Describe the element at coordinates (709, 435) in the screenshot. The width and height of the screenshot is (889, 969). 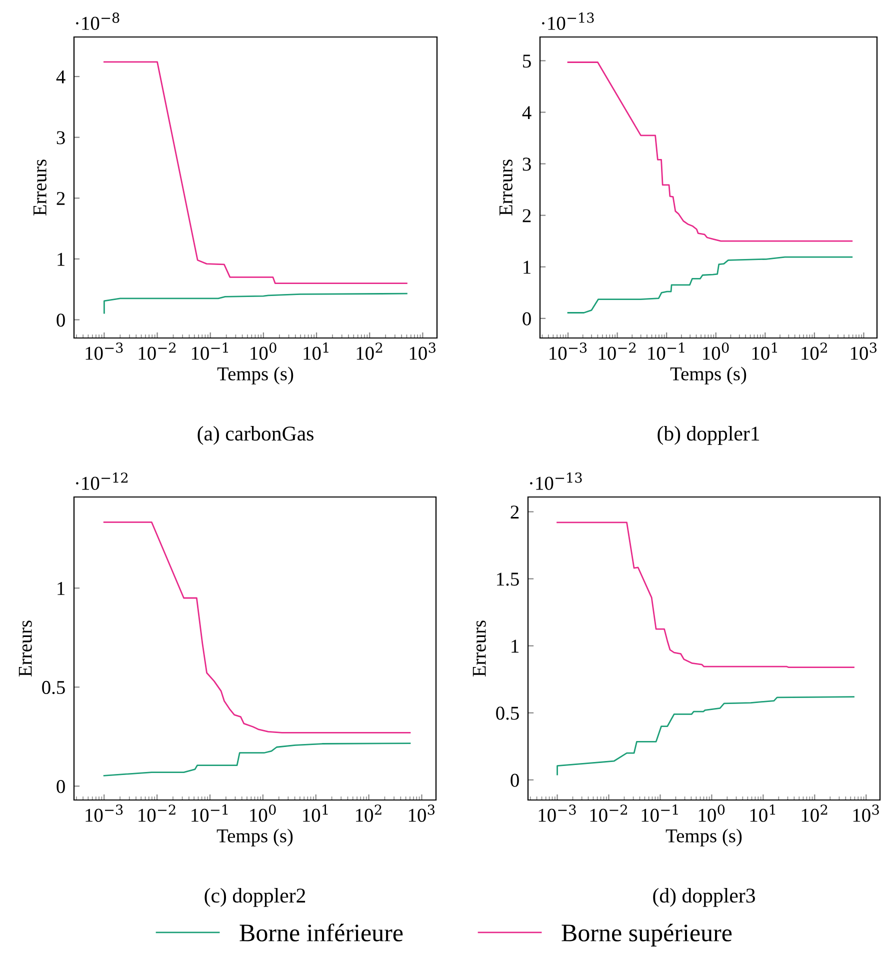
I see `text: (b) doppler1` at that location.